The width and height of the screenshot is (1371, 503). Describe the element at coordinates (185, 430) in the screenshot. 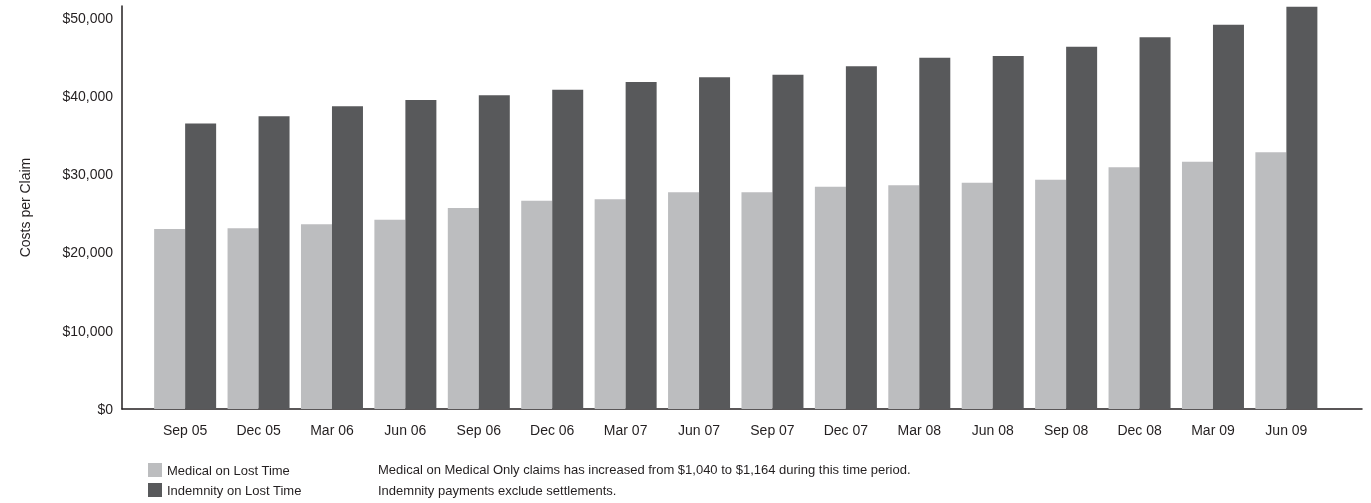

I see `x-tick-label: Sep 05` at that location.